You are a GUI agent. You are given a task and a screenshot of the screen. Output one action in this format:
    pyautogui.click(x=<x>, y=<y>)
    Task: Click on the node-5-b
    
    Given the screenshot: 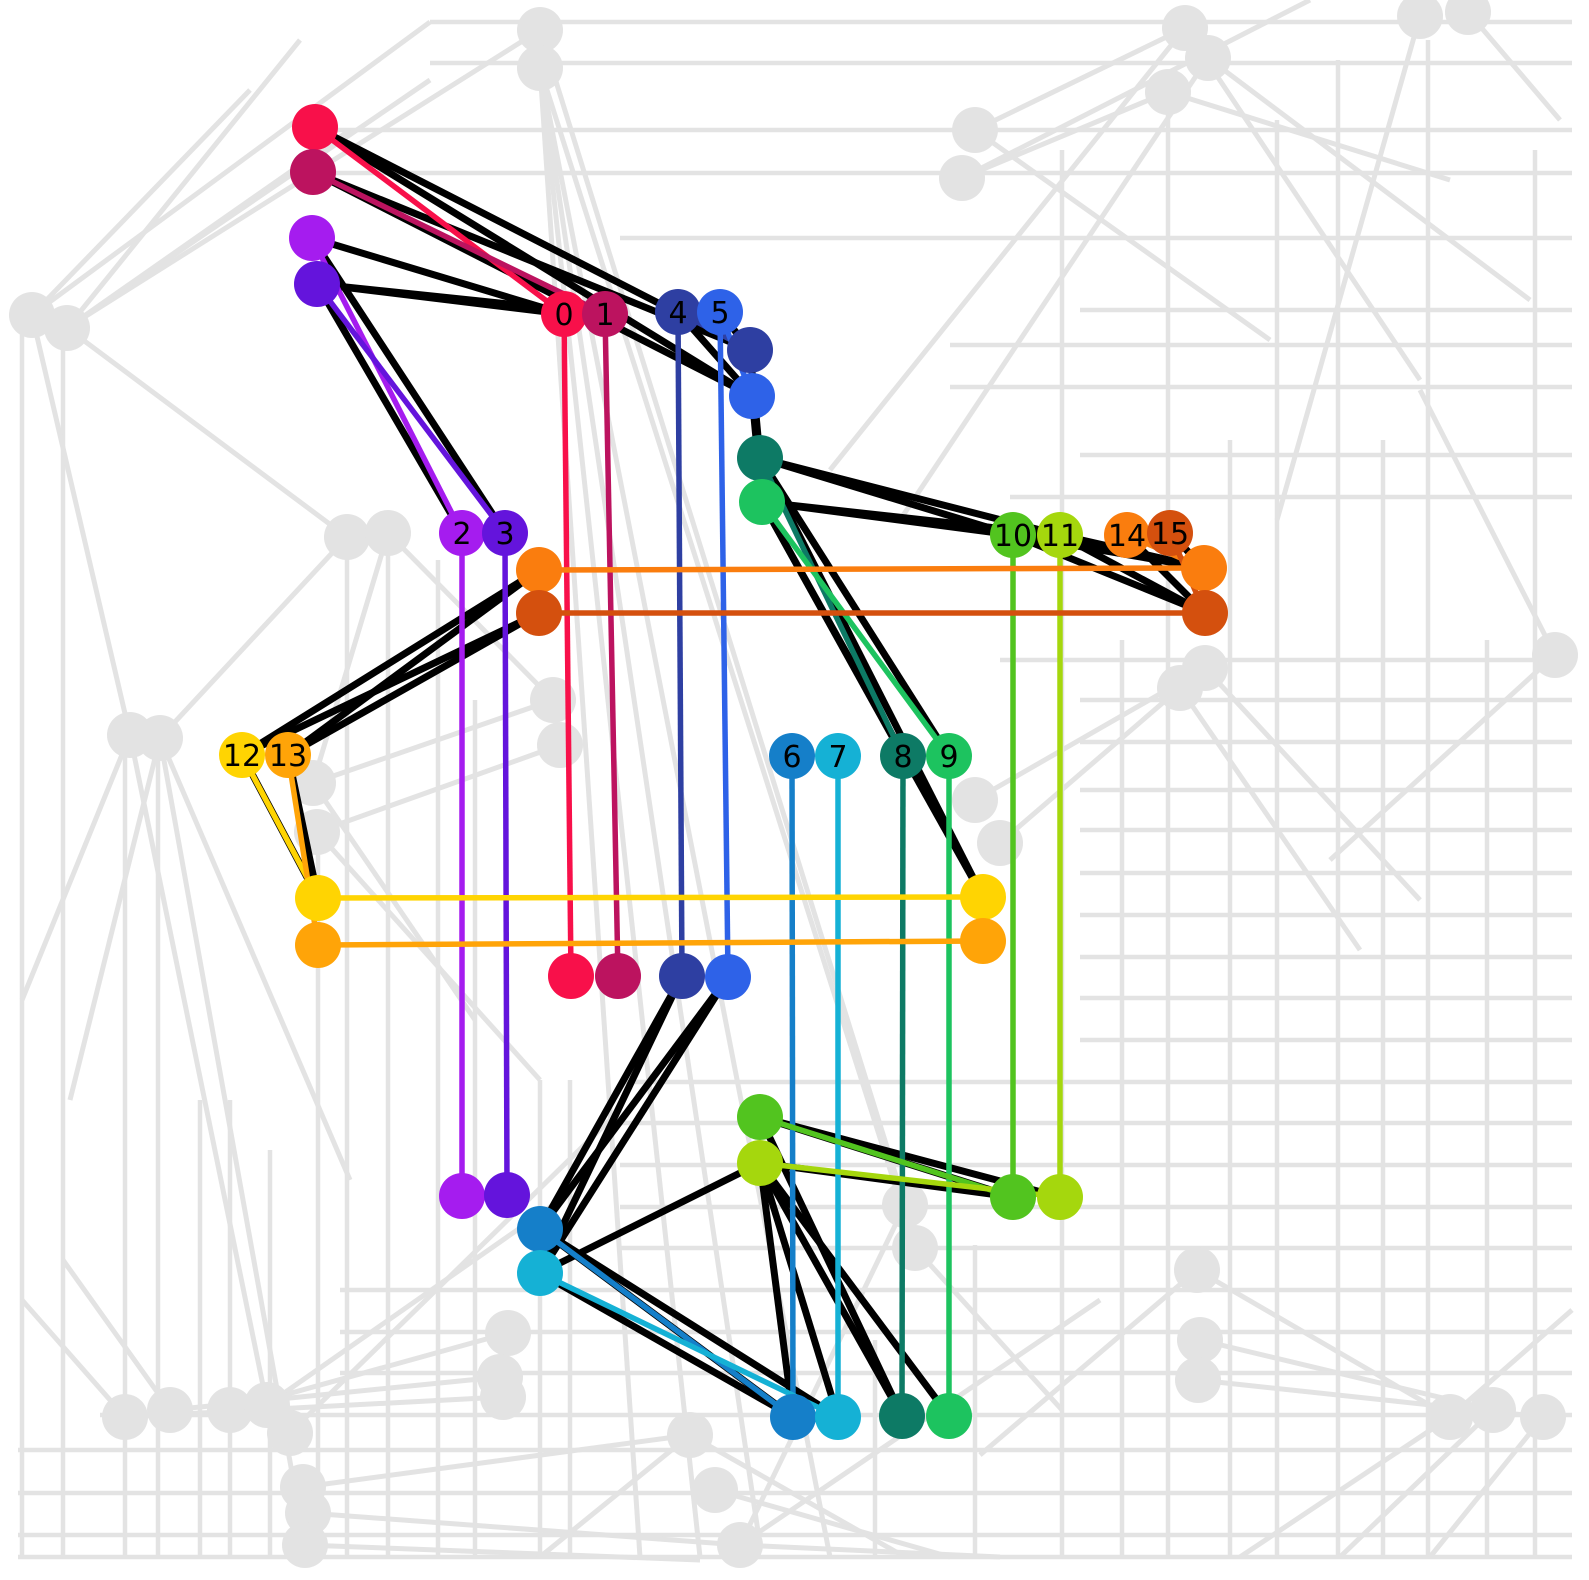 What is the action you would take?
    pyautogui.click(x=728, y=977)
    